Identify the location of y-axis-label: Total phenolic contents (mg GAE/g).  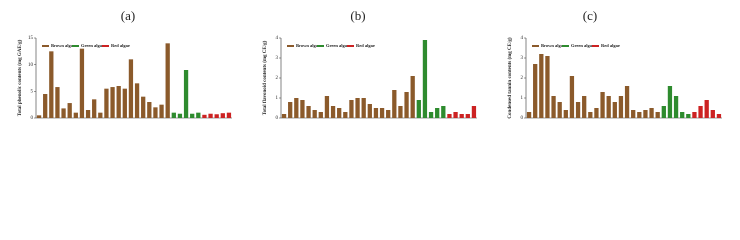
(20, 77).